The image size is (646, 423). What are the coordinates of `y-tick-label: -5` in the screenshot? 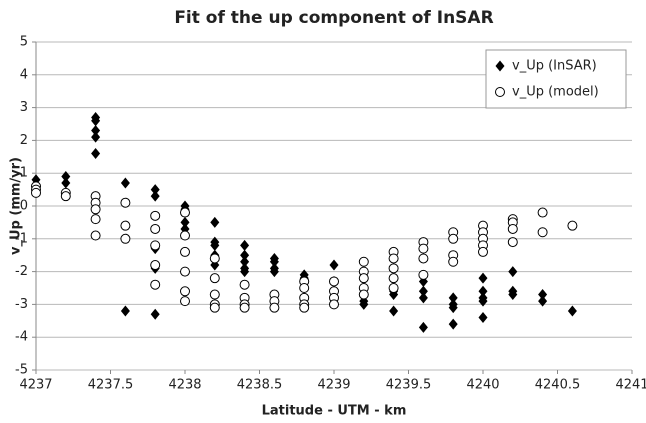 It's located at (21, 370).